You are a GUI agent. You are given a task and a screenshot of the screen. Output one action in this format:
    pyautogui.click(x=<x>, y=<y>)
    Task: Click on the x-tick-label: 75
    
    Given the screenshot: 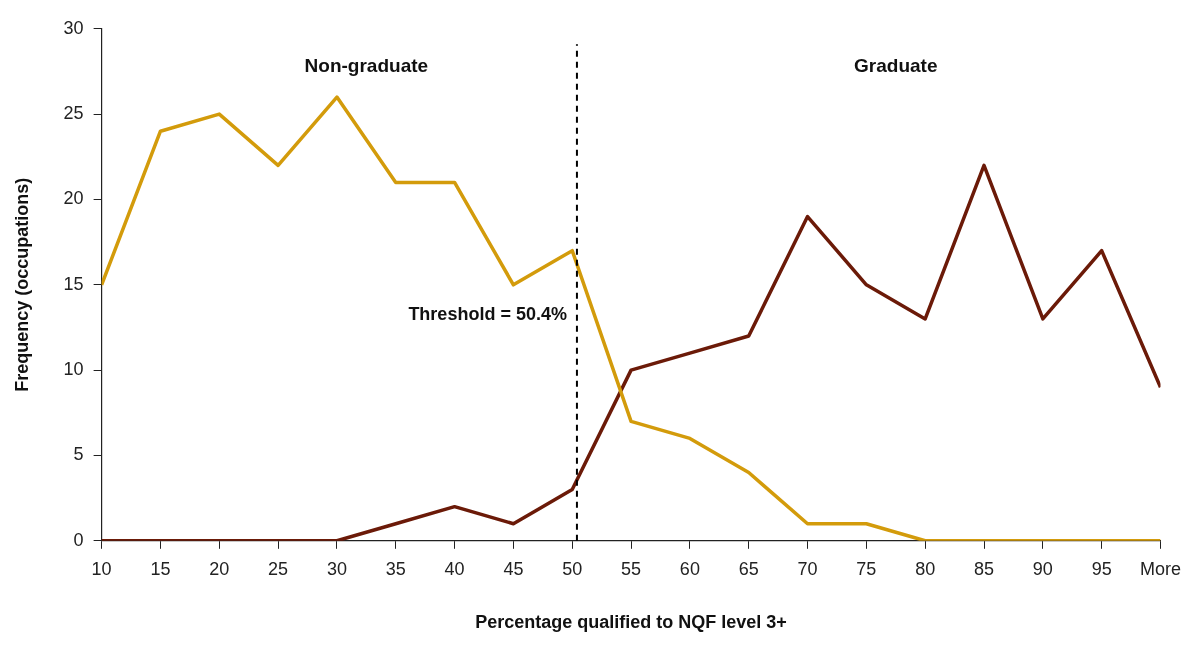 What is the action you would take?
    pyautogui.click(x=866, y=568)
    